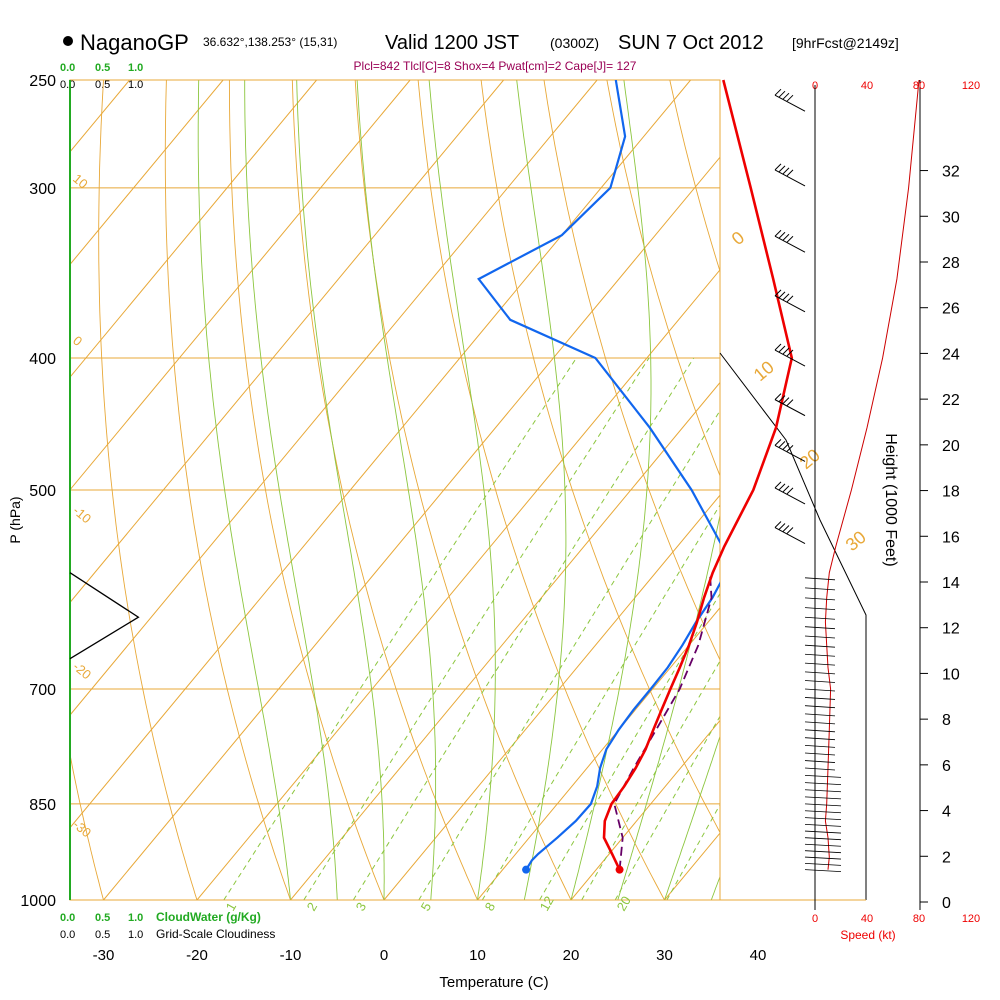 This screenshot has height=1000, width=1000. I want to click on forecast-label: [9hrFcst@2149z], so click(845, 43).